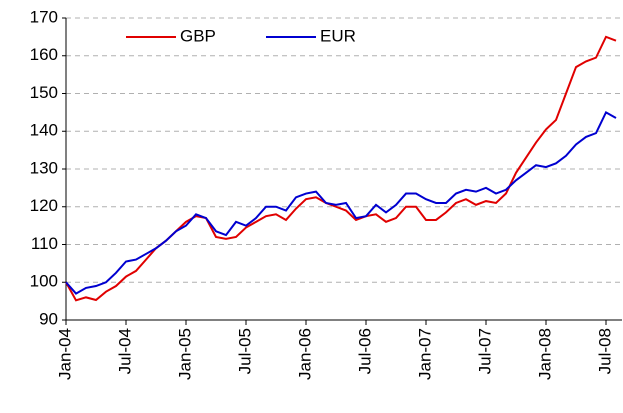 The width and height of the screenshot is (623, 413). Describe the element at coordinates (424, 354) in the screenshot. I see `x-tick-label: Jan-07` at that location.